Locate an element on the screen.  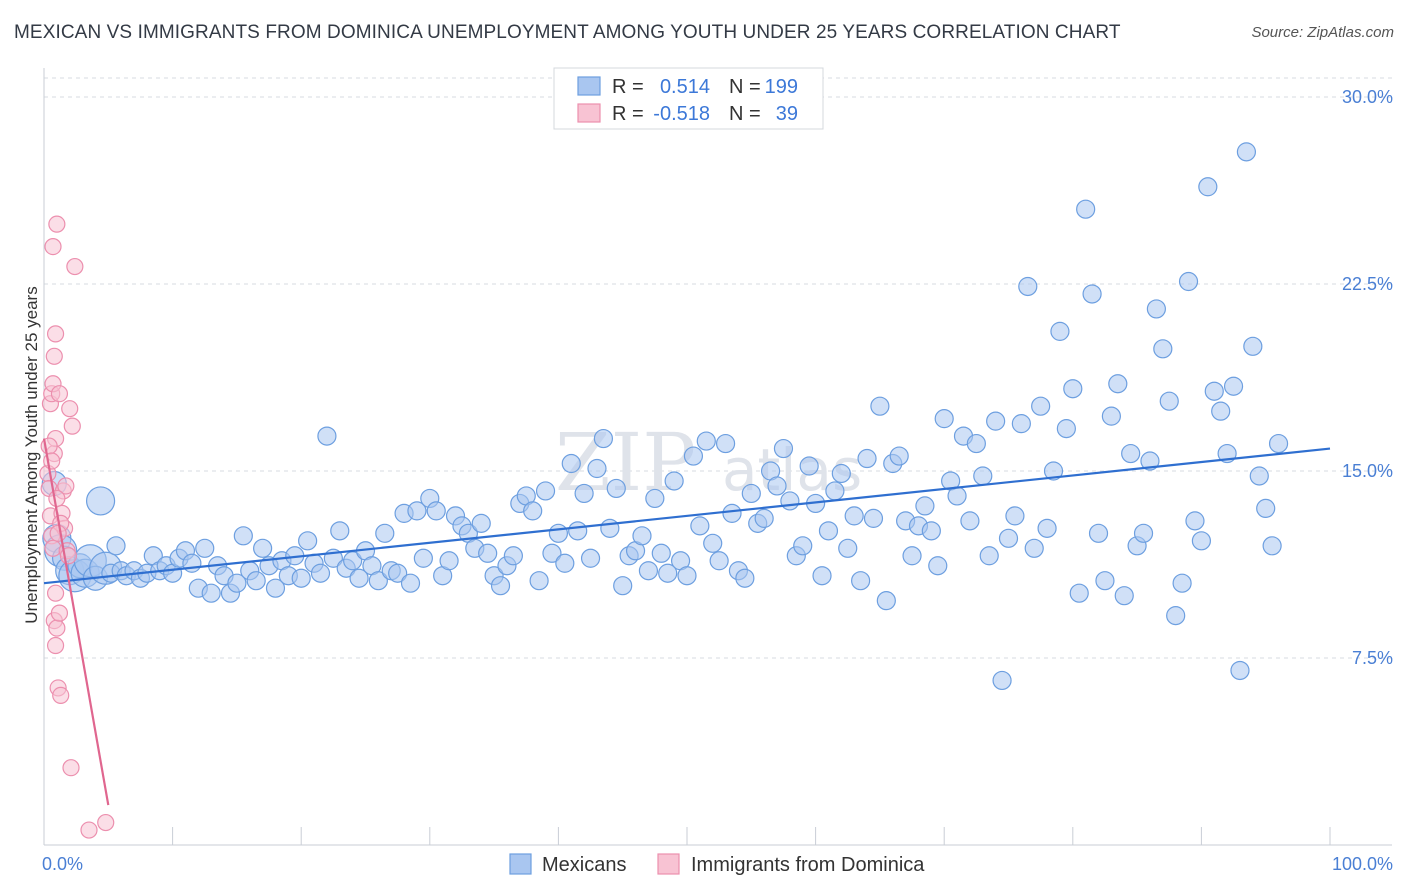
legend-r-value-2: -0.518 is located at coordinates (681, 114).